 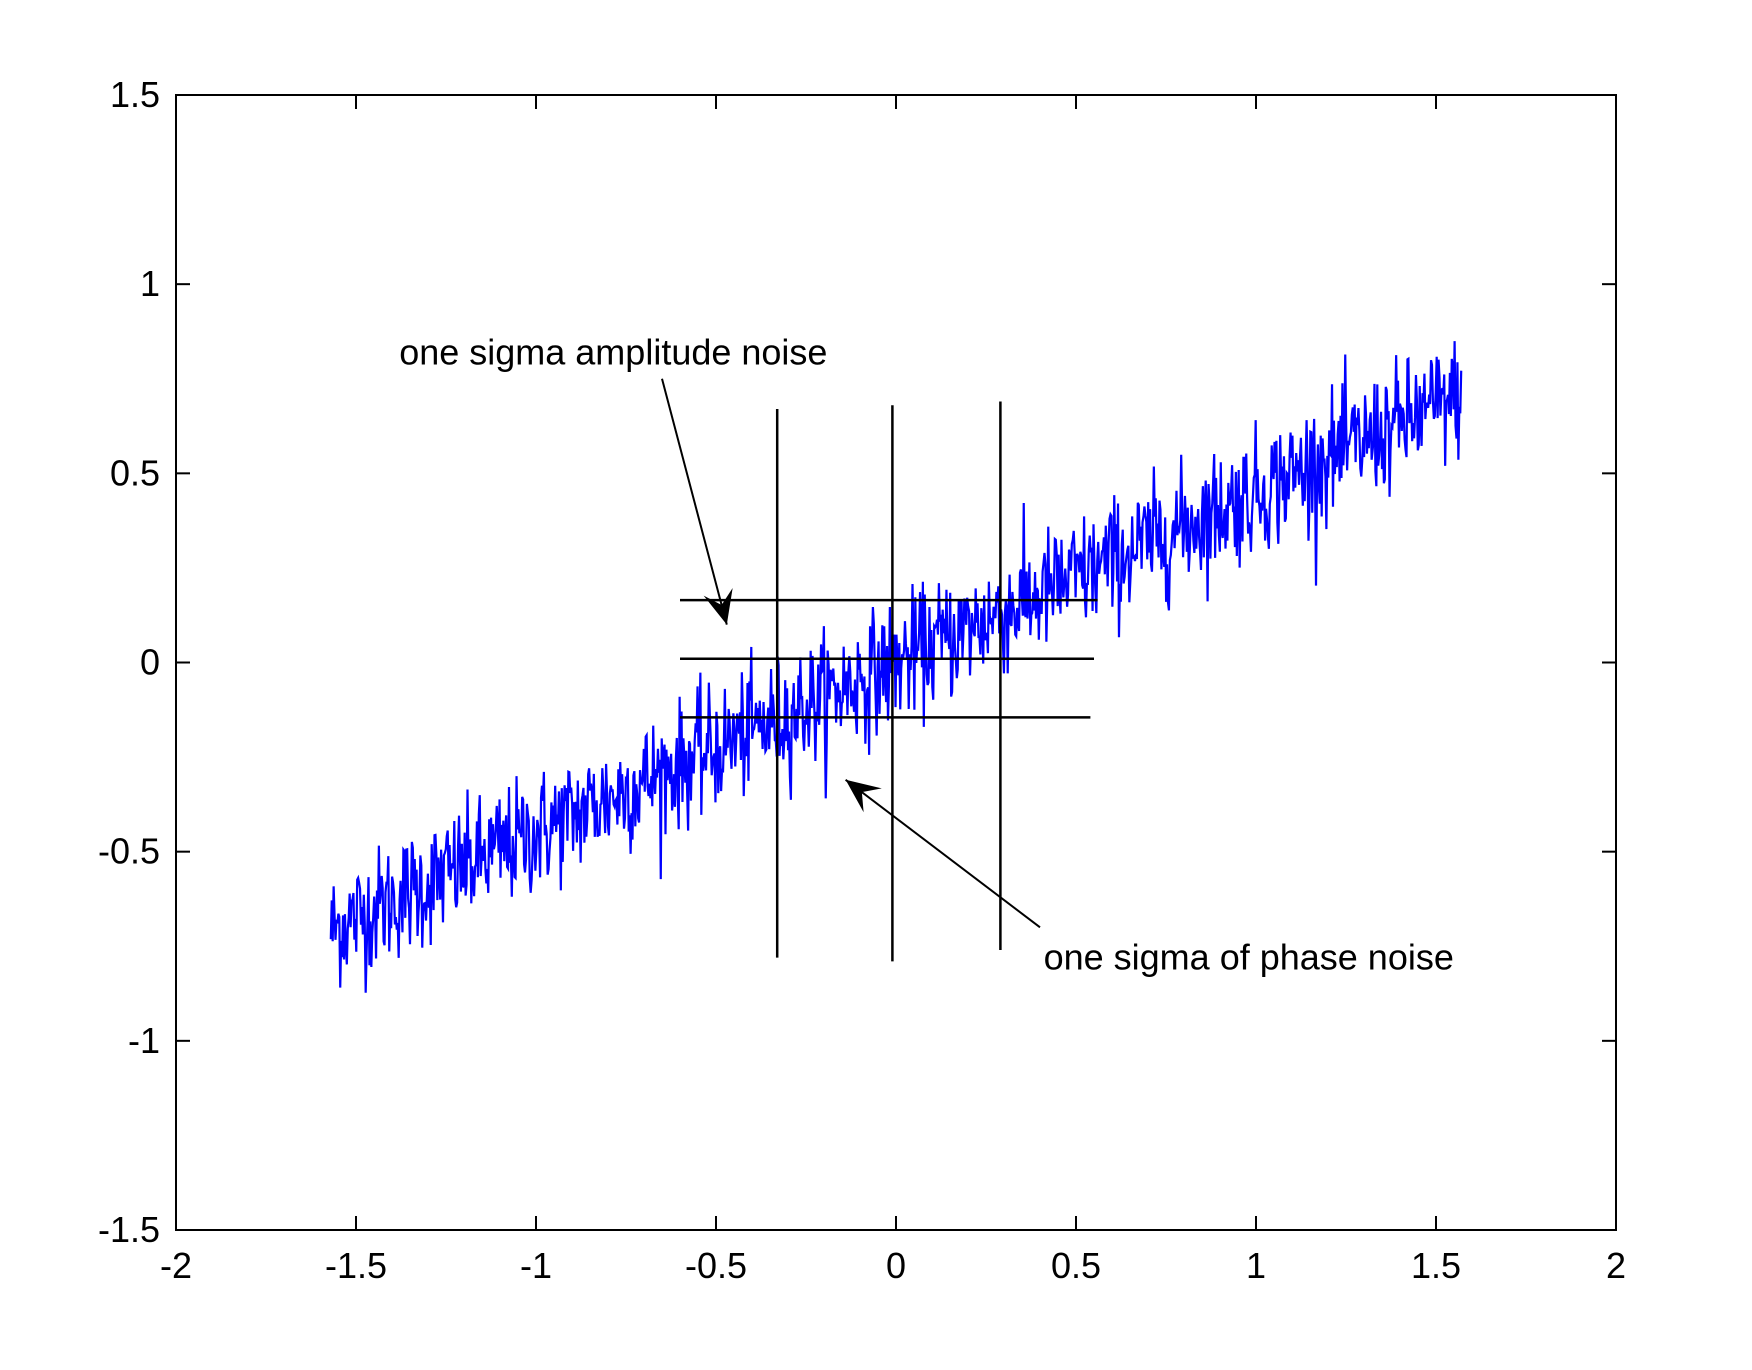 I want to click on y-tick-label: -1.5, so click(x=129, y=1229).